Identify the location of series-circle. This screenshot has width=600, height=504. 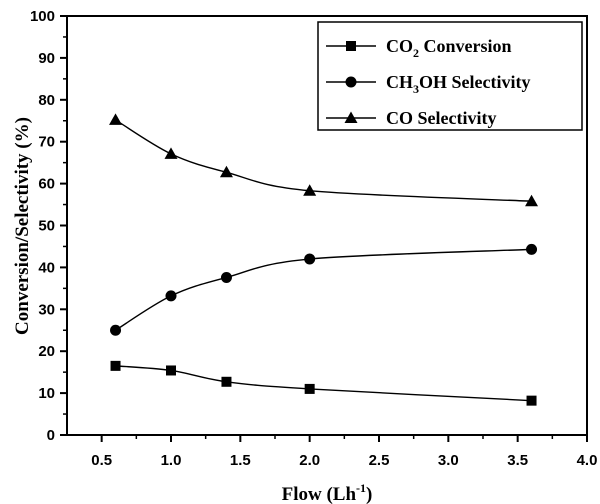
(324, 289).